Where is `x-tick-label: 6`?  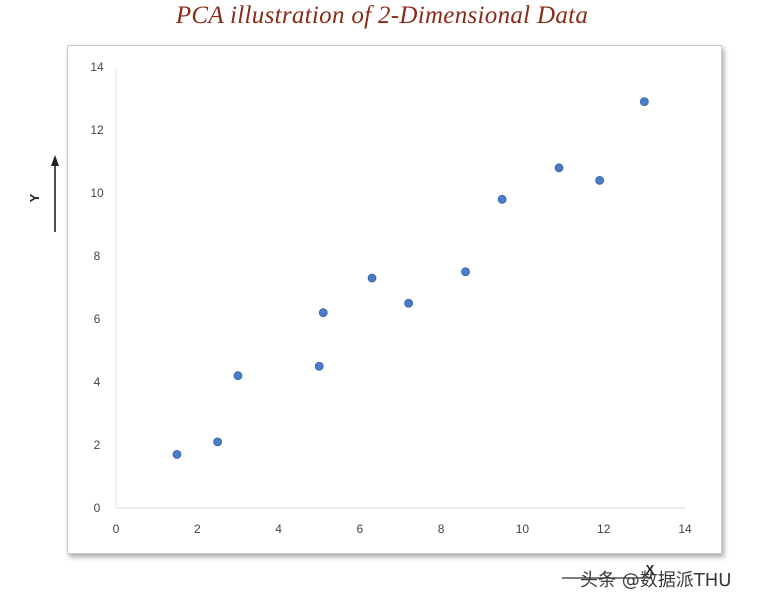
x-tick-label: 6 is located at coordinates (360, 529).